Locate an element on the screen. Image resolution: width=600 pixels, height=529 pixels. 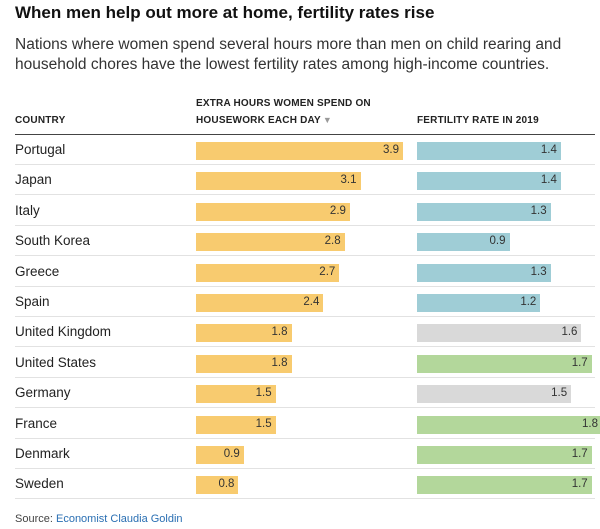
table-row: South Korea 2.8 0.9 is located at coordinates (305, 241).